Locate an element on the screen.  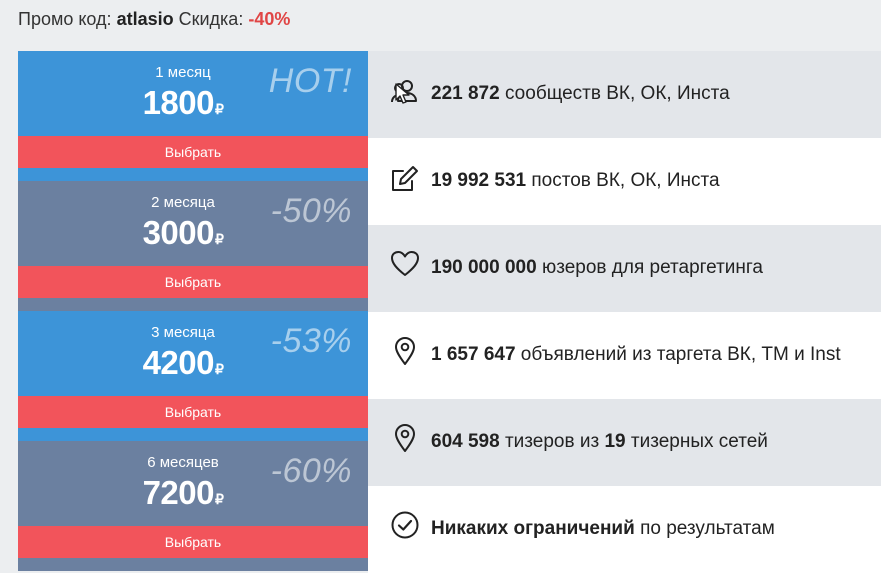
discount-value: -40% is located at coordinates (269, 19).